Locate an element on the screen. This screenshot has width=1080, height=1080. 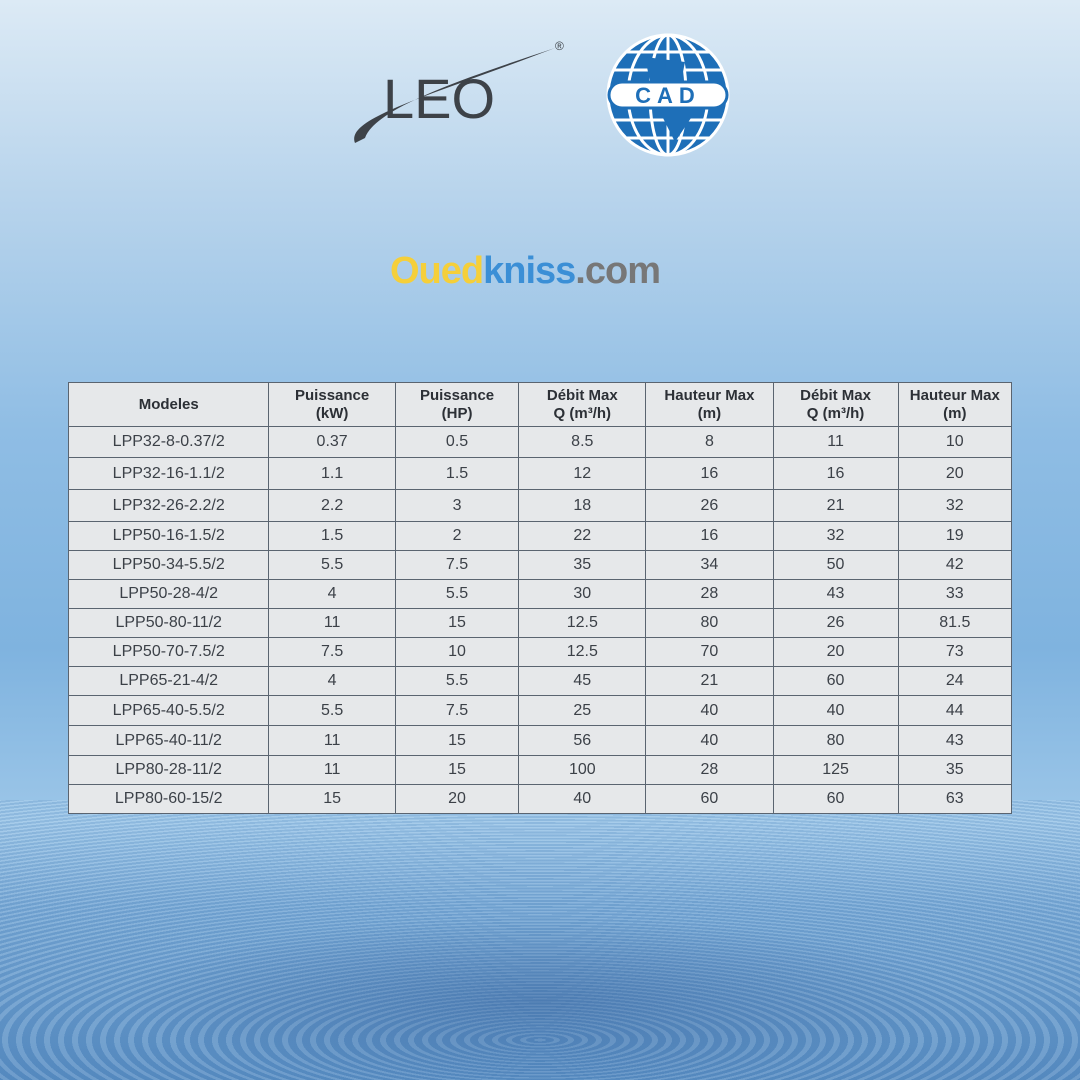
value-cell: 45 is located at coordinates (582, 681).